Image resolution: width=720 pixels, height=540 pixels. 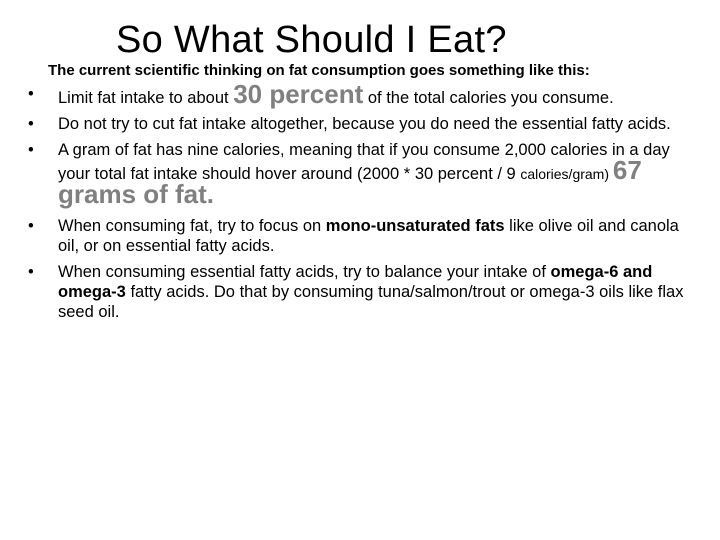 What do you see at coordinates (415, 226) in the screenshot?
I see `bold-term: mono-unsaturated fats` at bounding box center [415, 226].